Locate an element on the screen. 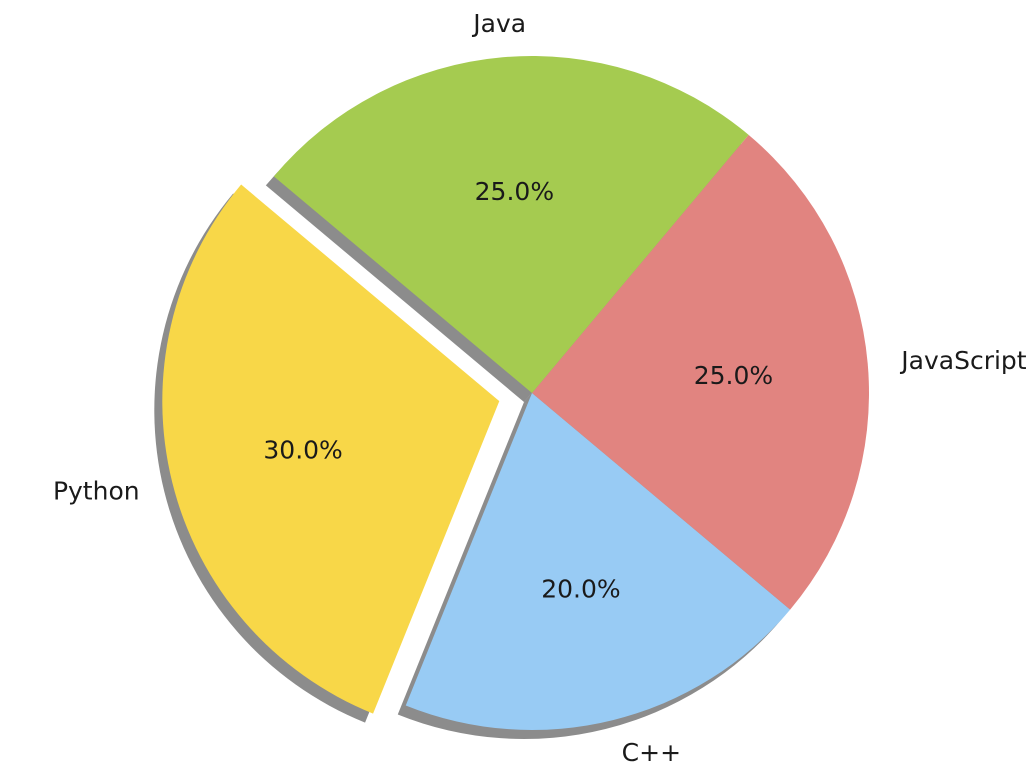  category-label-python: Python is located at coordinates (96, 490).